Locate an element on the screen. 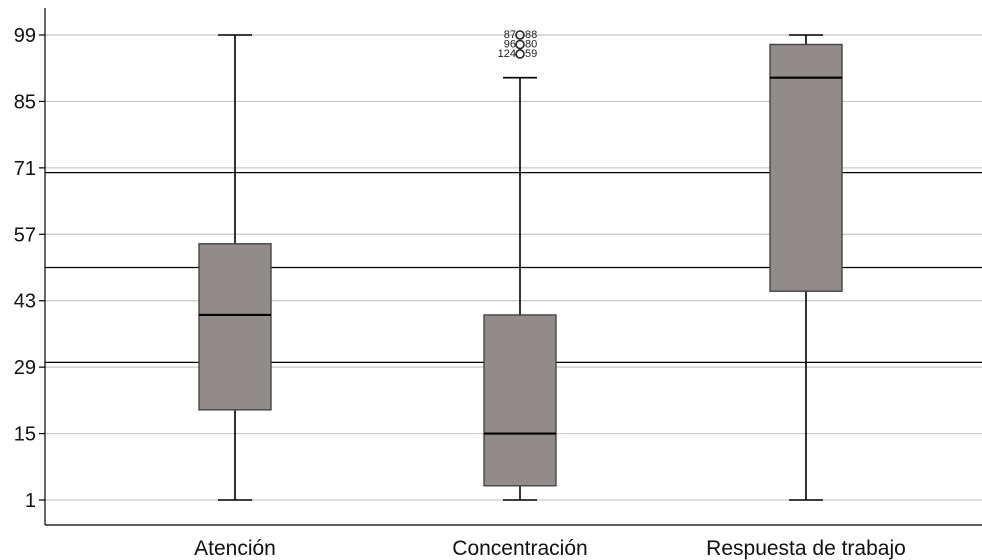 The image size is (982, 560). x-category-label: Atención is located at coordinates (235, 548).